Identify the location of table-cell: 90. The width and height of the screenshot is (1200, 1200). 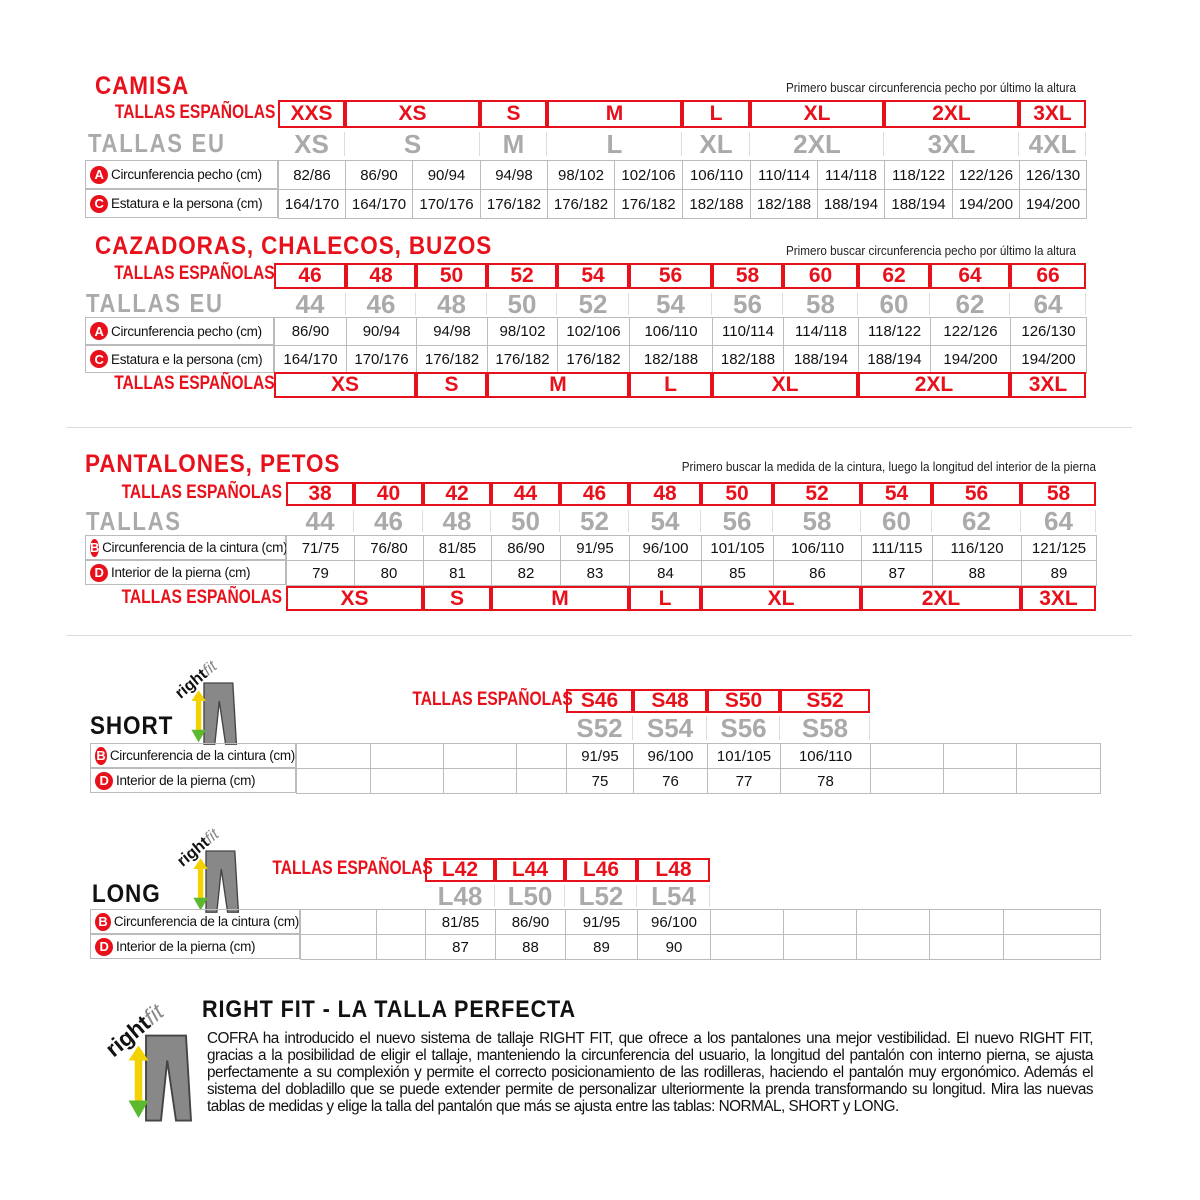
(674, 947).